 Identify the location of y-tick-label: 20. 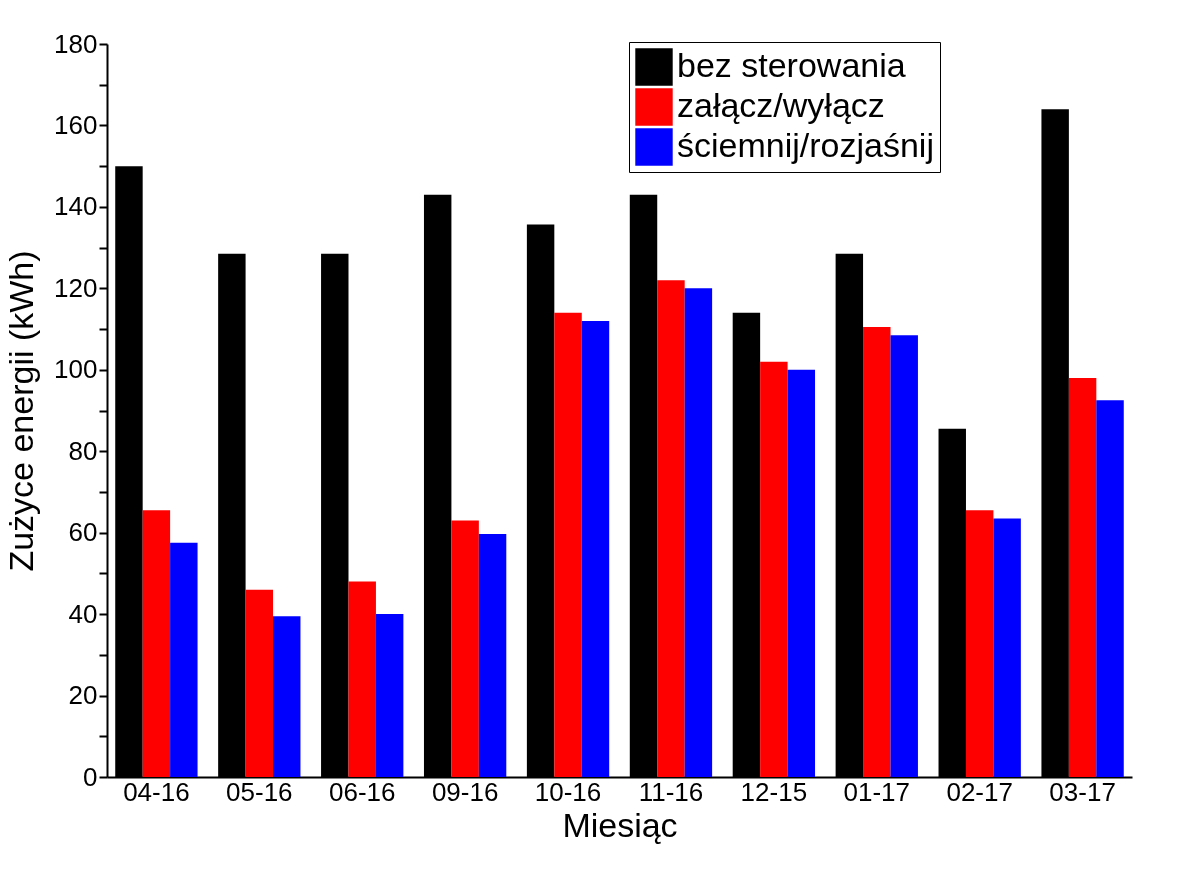
(83, 695).